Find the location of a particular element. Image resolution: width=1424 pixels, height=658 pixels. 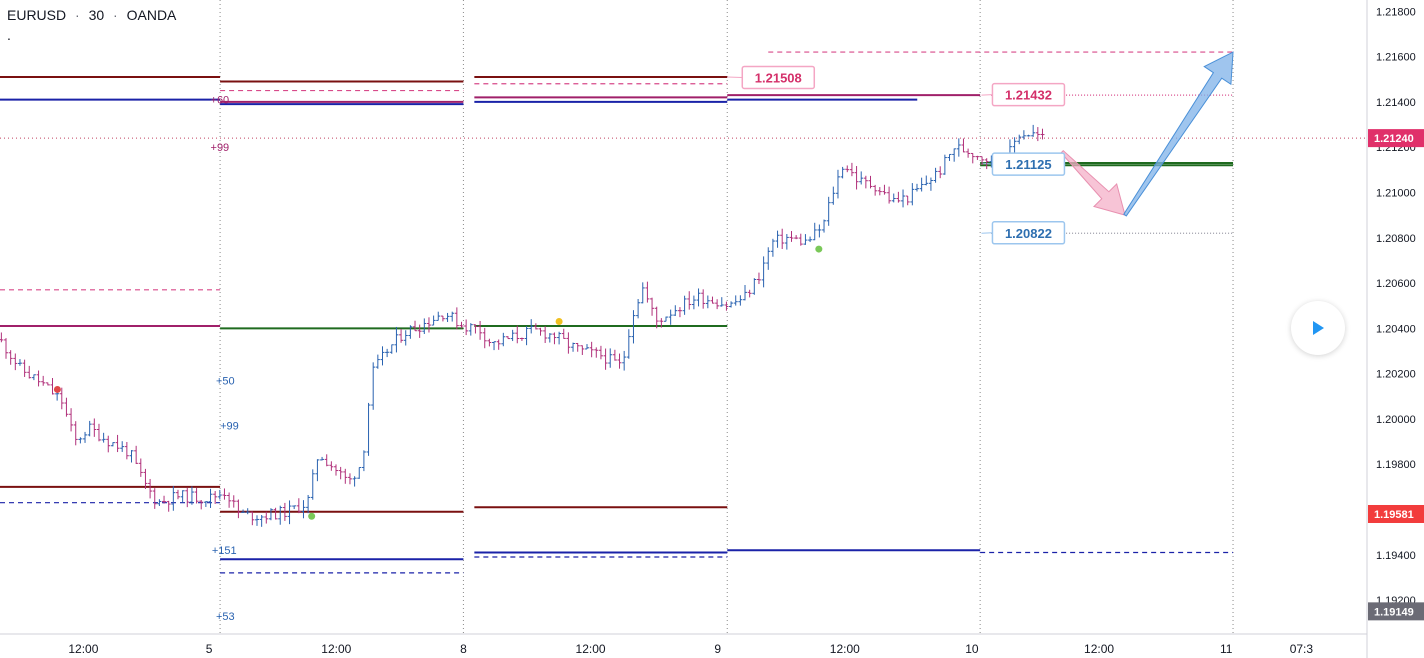

callout-label: 1.20822 is located at coordinates (1028, 233).